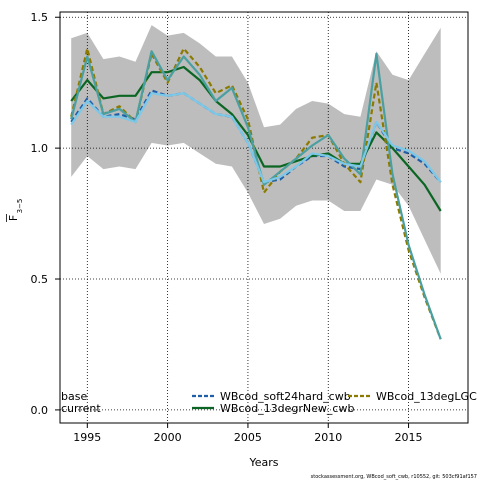  Describe the element at coordinates (13, 218) in the screenshot. I see `y-axis-label-main: F` at that location.